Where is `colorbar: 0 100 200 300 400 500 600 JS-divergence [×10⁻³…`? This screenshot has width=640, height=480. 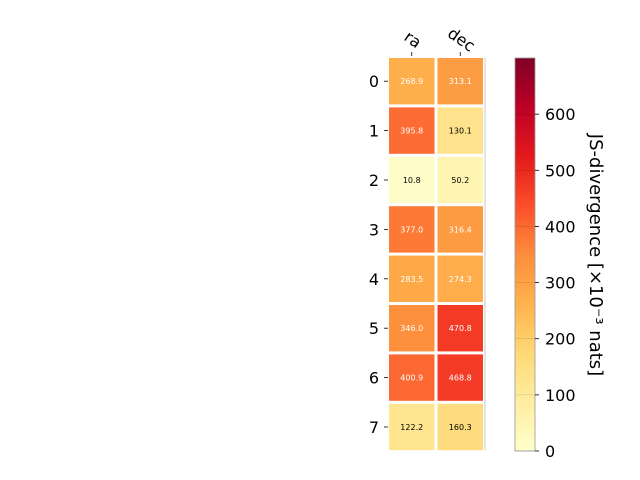
colorbar: 0 100 200 300 400 500 600 JS-divergence [×10⁻³… is located at coordinates (560, 259).